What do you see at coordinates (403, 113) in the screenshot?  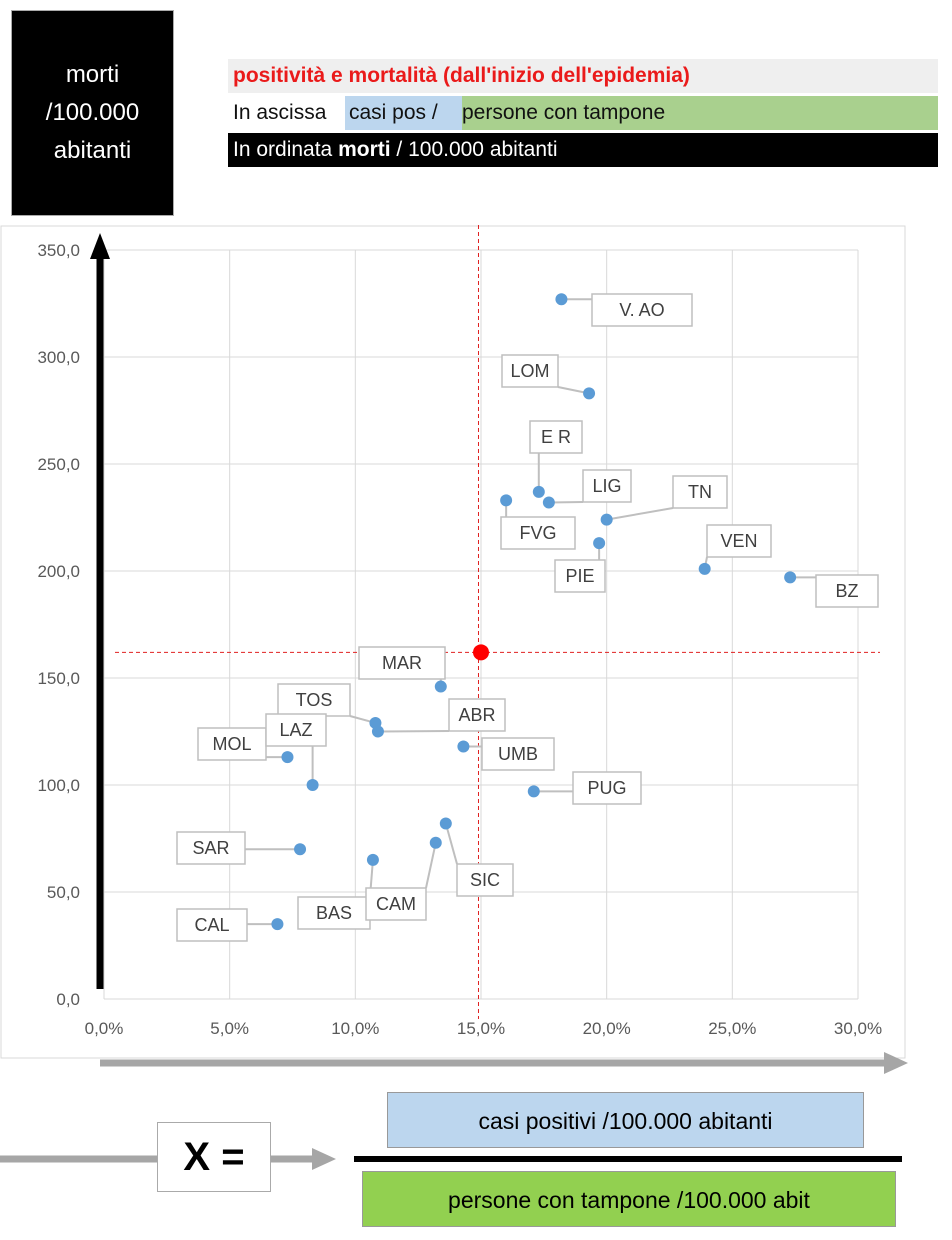 I see `x-desc-numerator: casi pos /` at bounding box center [403, 113].